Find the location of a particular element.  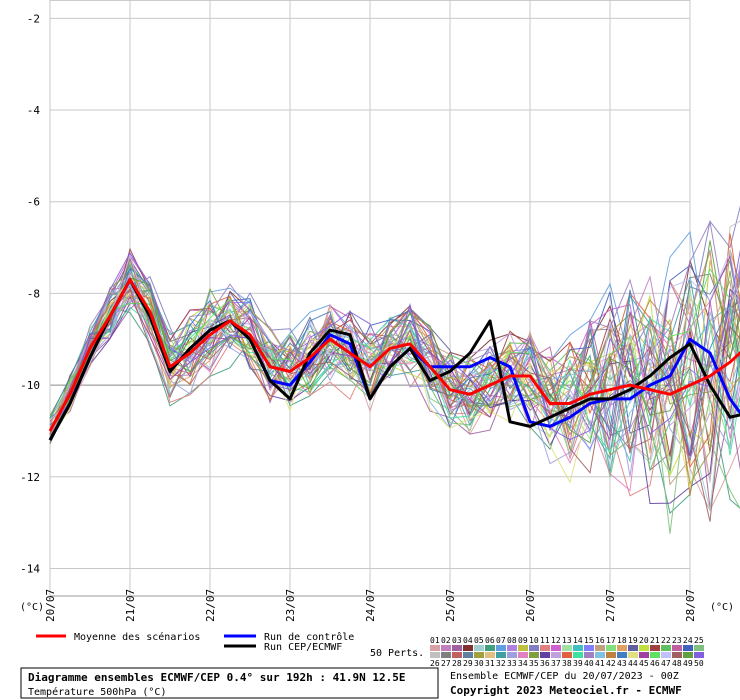

perturbation-code: 45 is located at coordinates (644, 663).